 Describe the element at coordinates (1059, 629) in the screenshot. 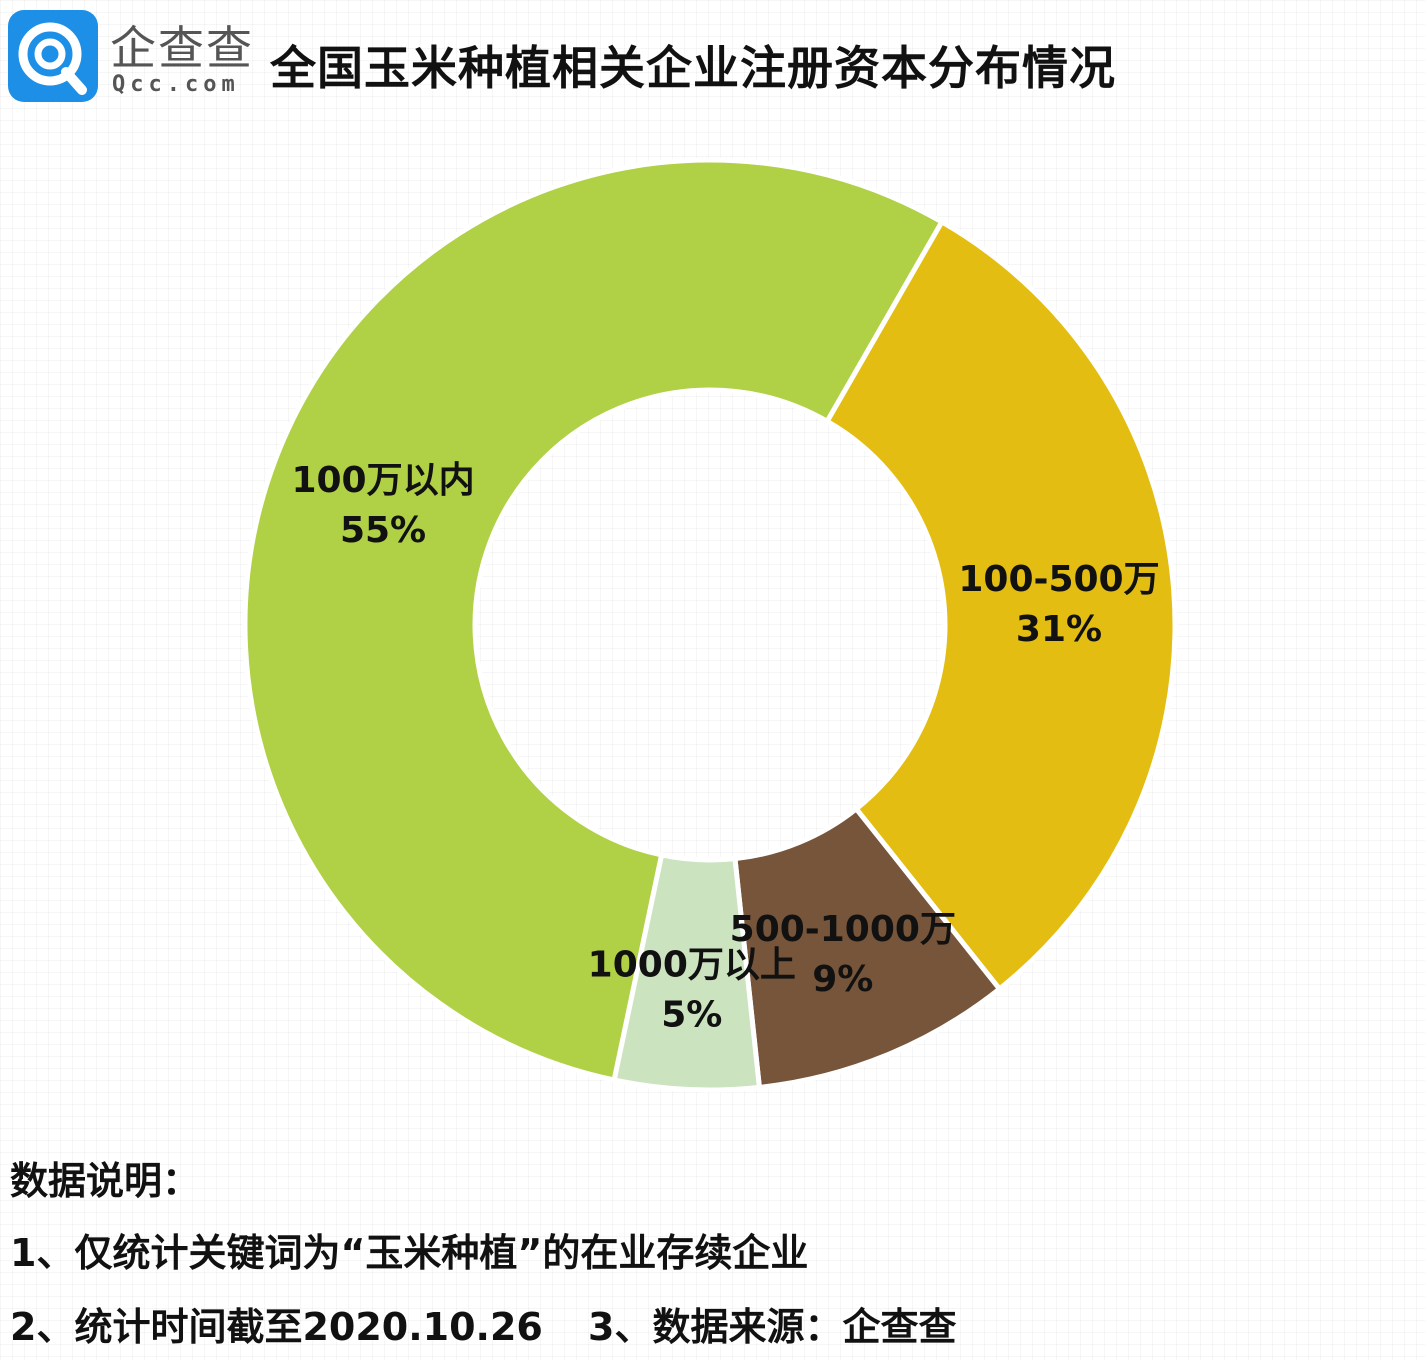

I see `slice-value-0: 31%` at that location.